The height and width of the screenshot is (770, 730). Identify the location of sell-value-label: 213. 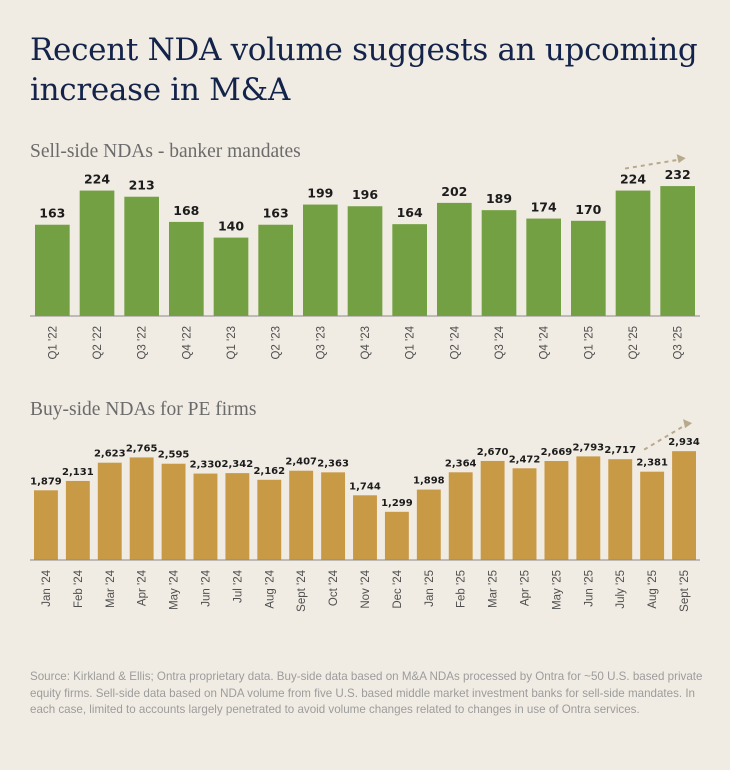
(142, 185).